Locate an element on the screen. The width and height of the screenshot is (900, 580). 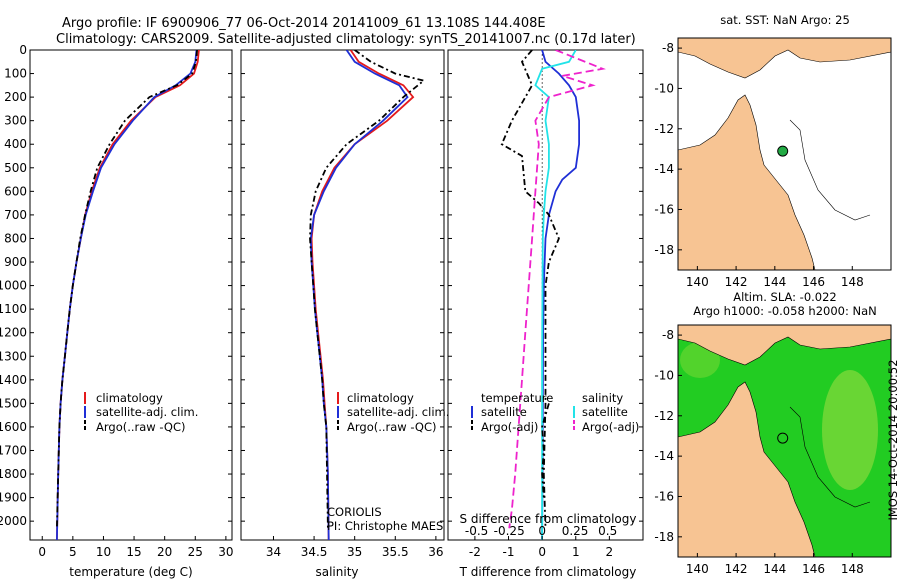
map0-ytick-label-1: -10 is located at coordinates (664, 88).